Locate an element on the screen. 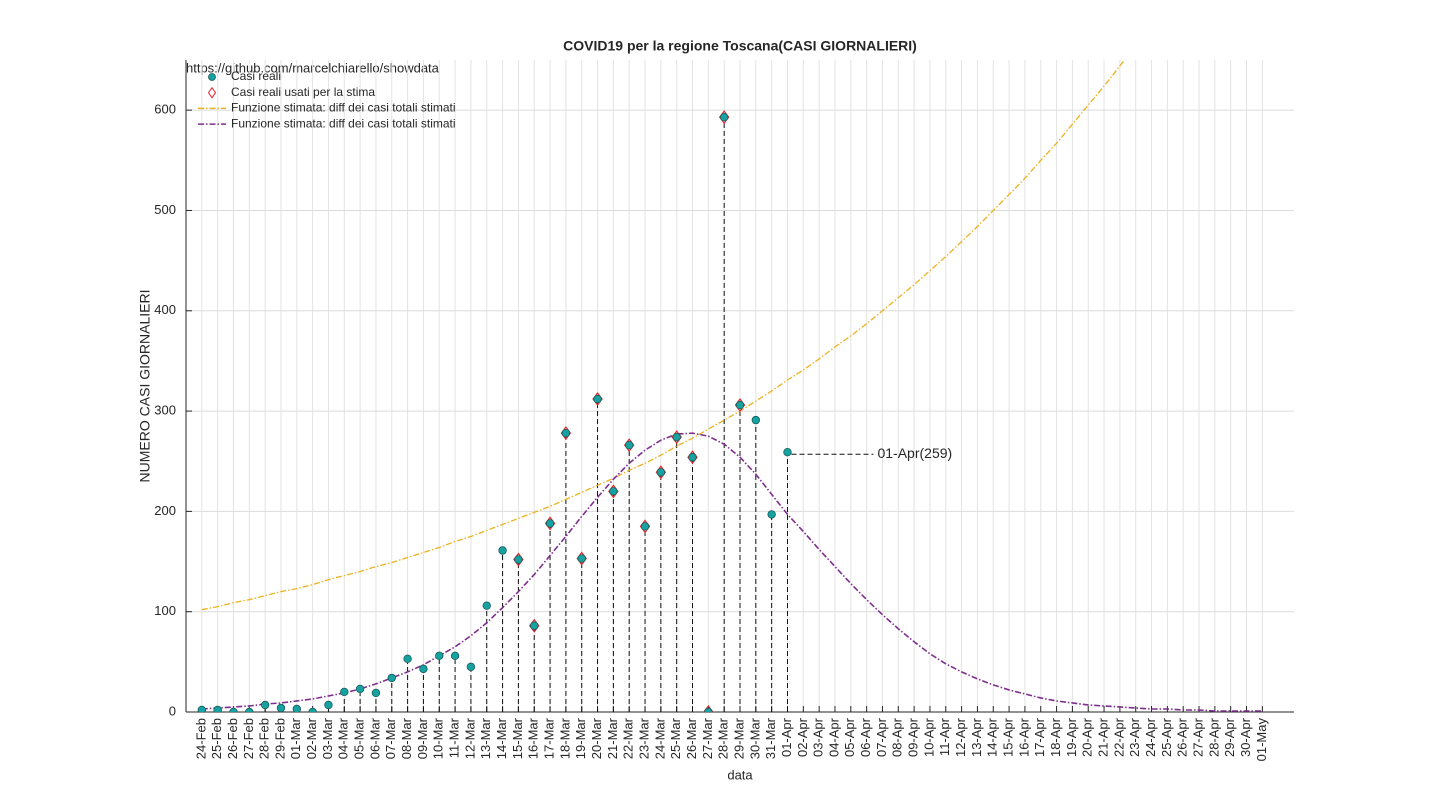  x-tick-label: 05-Mar is located at coordinates (359, 738).